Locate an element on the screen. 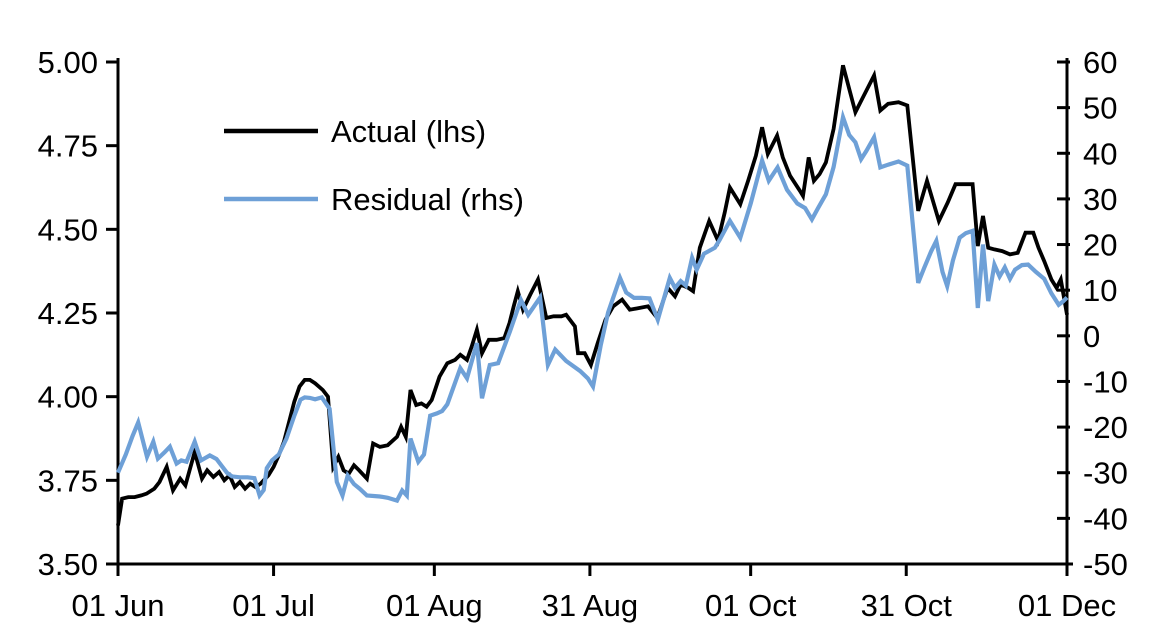  left-tick-label: 4.25 is located at coordinates (68, 313).